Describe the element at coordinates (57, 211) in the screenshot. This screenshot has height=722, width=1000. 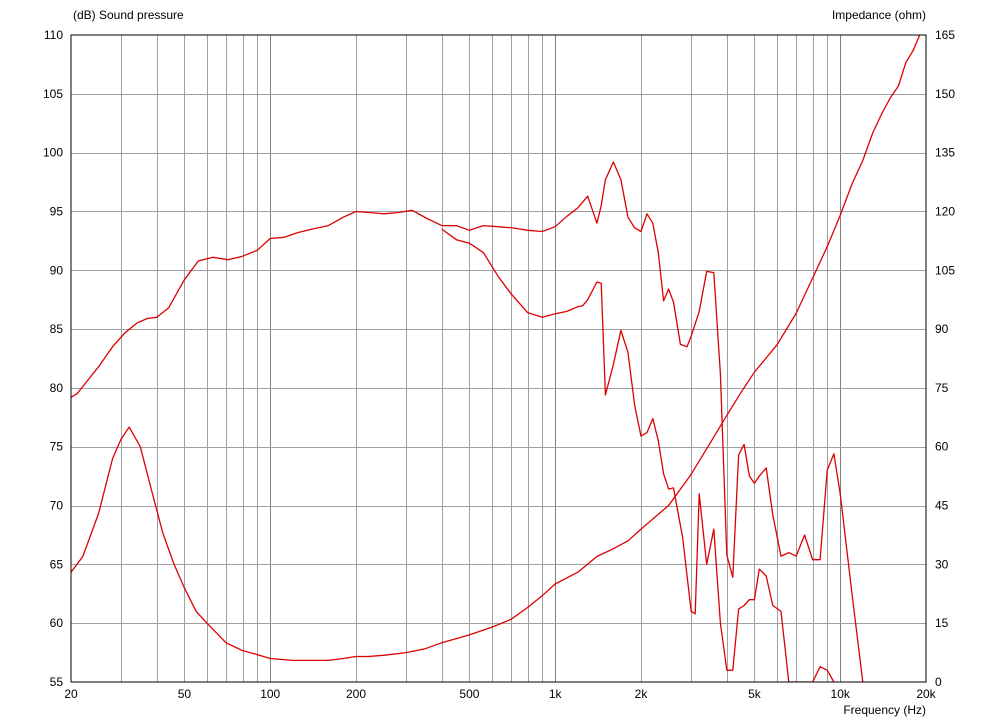
I see `y-left-tick-label: 95` at that location.